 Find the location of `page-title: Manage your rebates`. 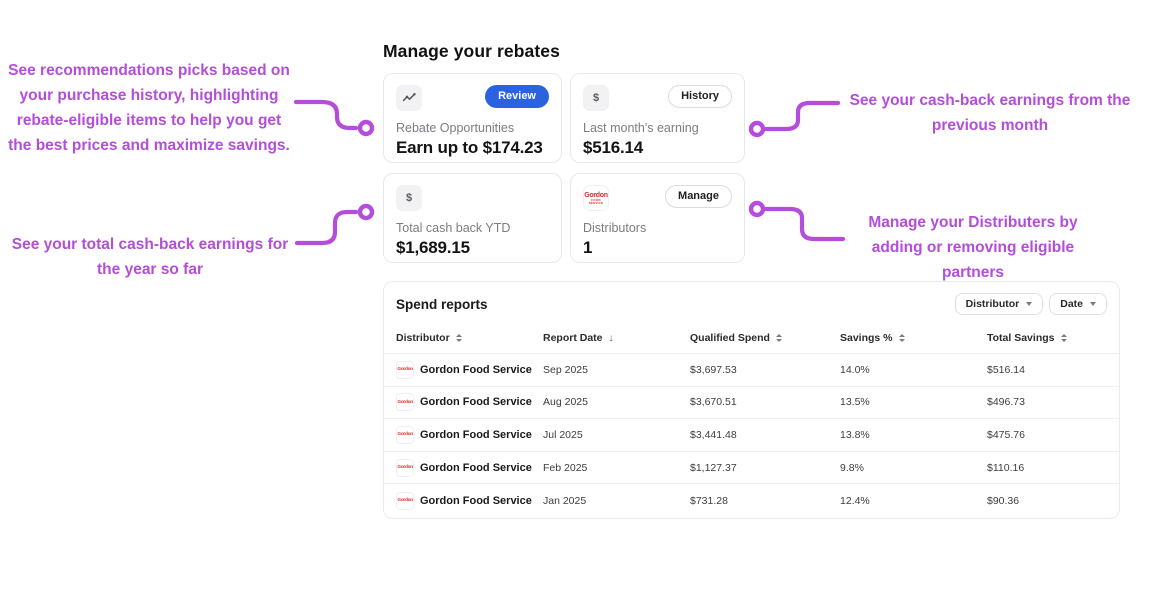

page-title: Manage your rebates is located at coordinates (471, 51).